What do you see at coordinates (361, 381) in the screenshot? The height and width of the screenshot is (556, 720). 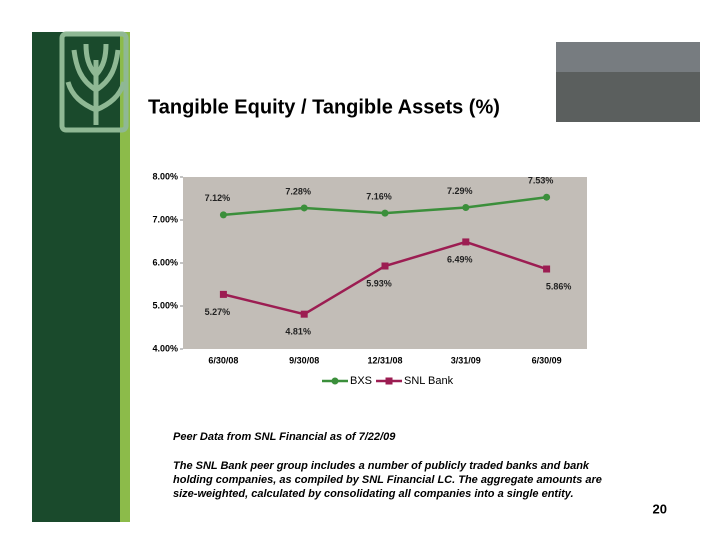 I see `legend-label: BXS` at bounding box center [361, 381].